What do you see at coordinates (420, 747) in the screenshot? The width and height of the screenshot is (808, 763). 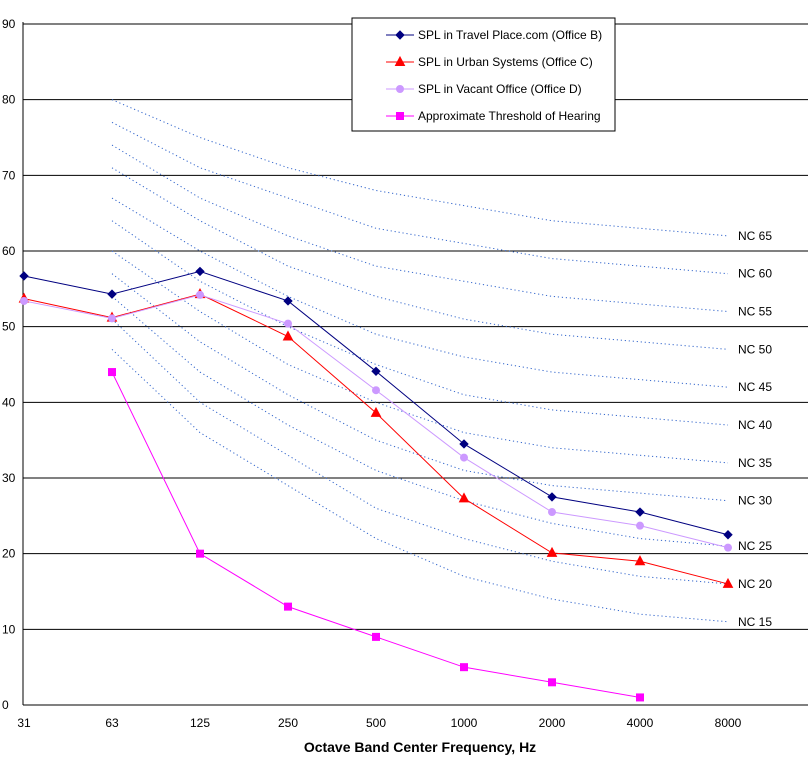 I see `x-axis-title: Octave Band Center Frequency, Hz` at bounding box center [420, 747].